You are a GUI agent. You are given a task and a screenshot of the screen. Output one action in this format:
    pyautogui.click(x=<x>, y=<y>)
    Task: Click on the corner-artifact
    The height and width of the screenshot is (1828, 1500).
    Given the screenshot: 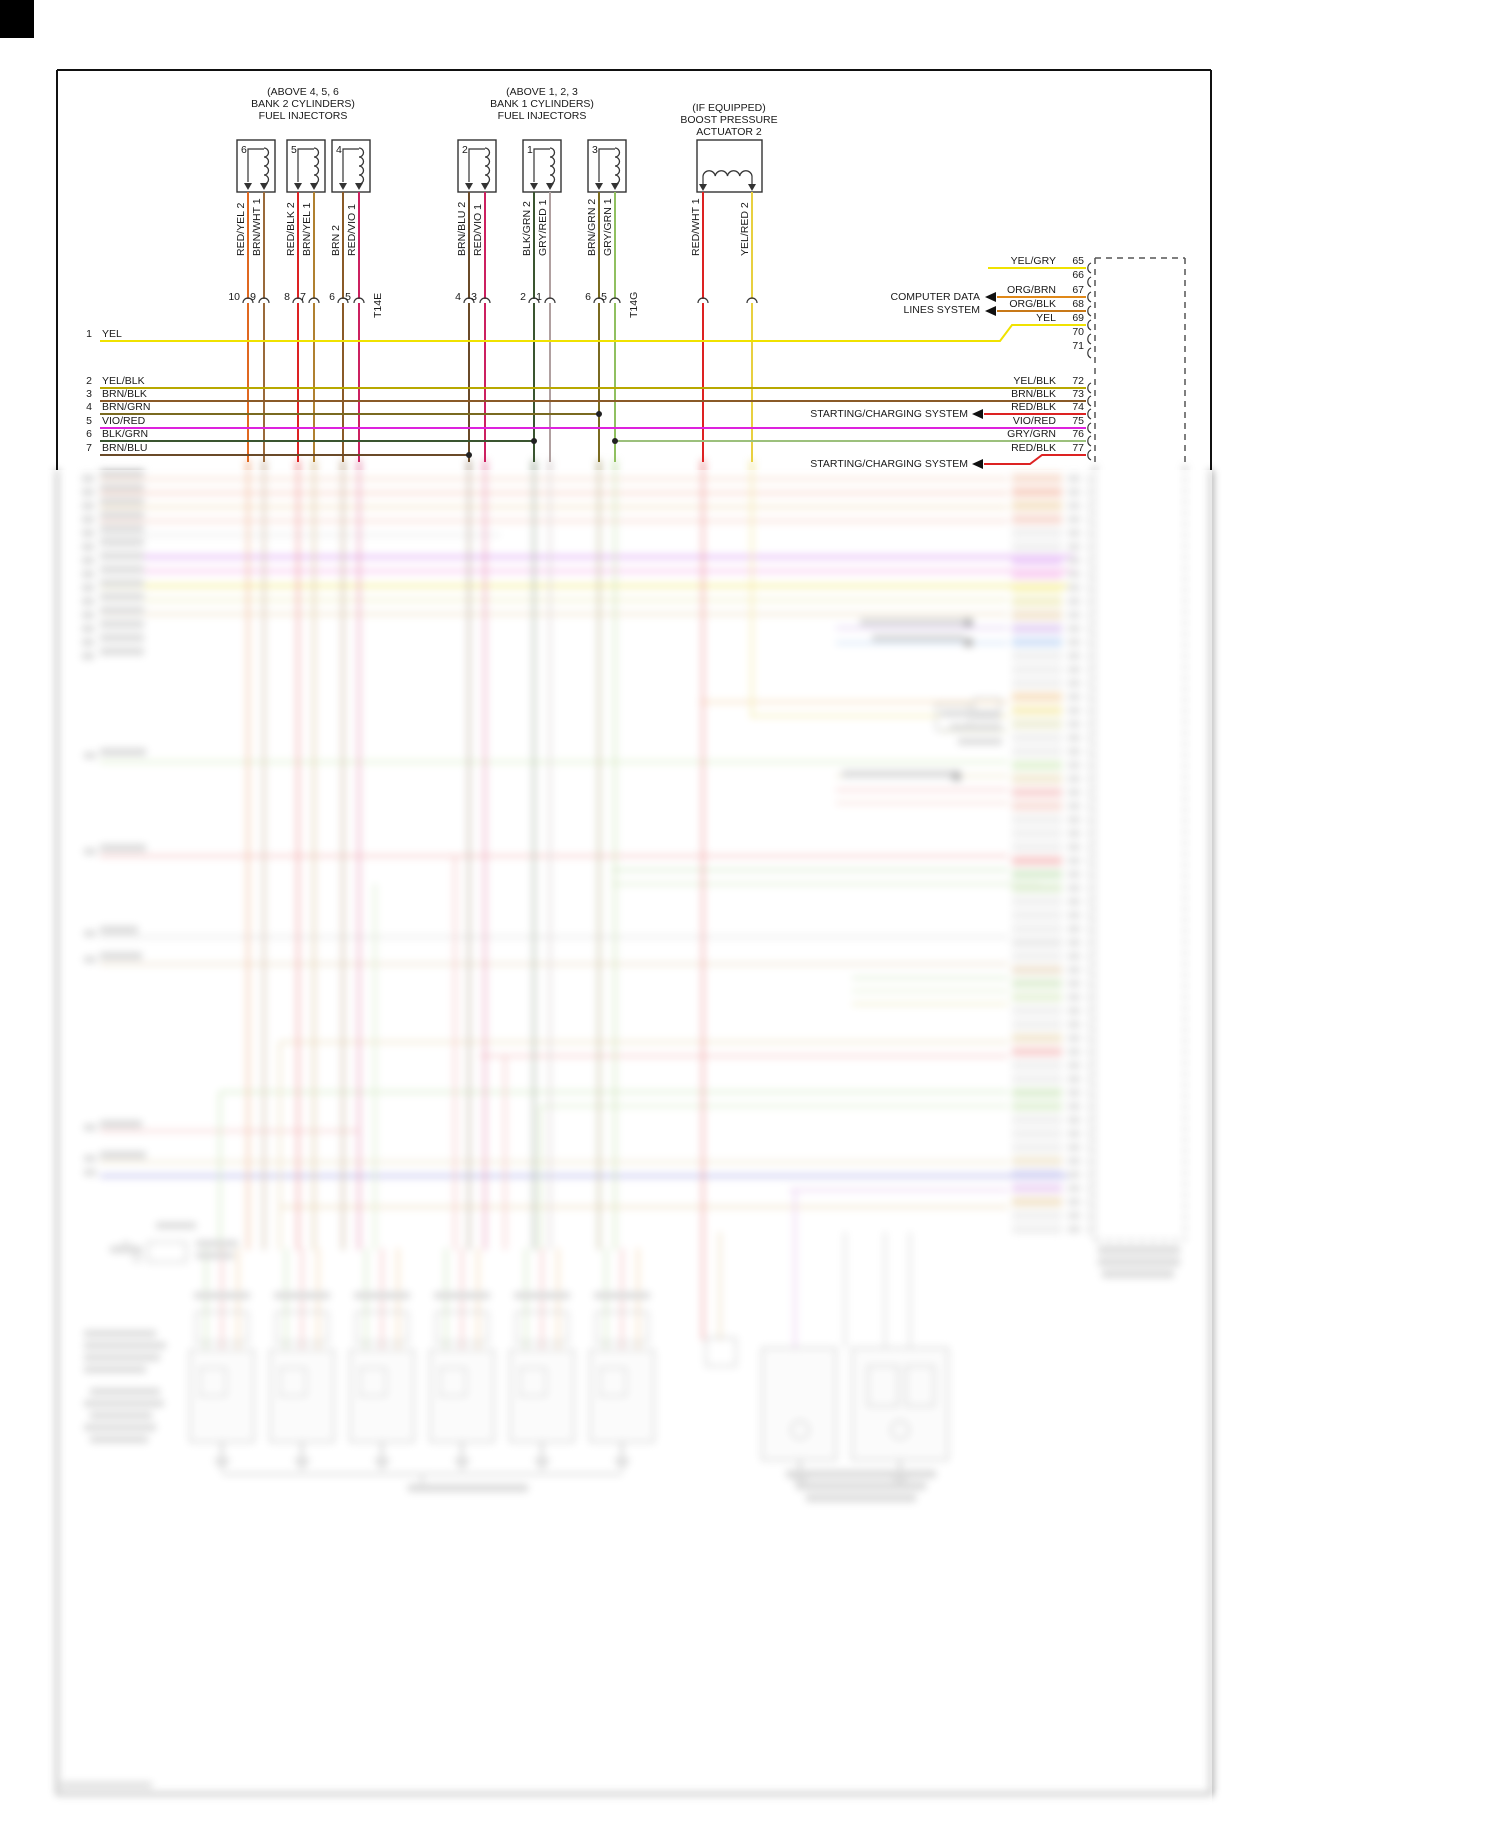 What is the action you would take?
    pyautogui.click(x=17, y=19)
    